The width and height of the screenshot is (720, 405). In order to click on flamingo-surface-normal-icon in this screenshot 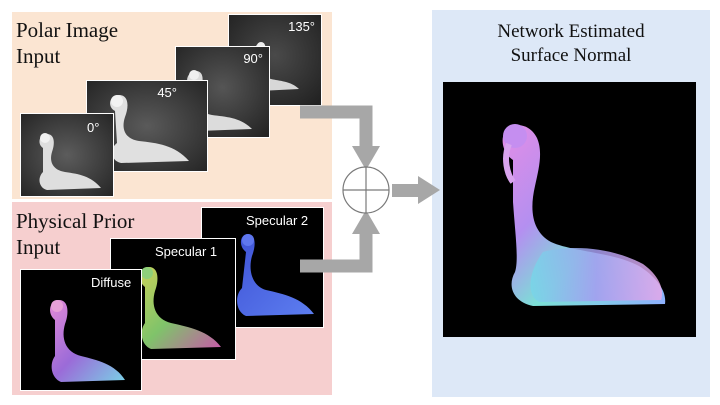, I will do `click(584, 215)`.